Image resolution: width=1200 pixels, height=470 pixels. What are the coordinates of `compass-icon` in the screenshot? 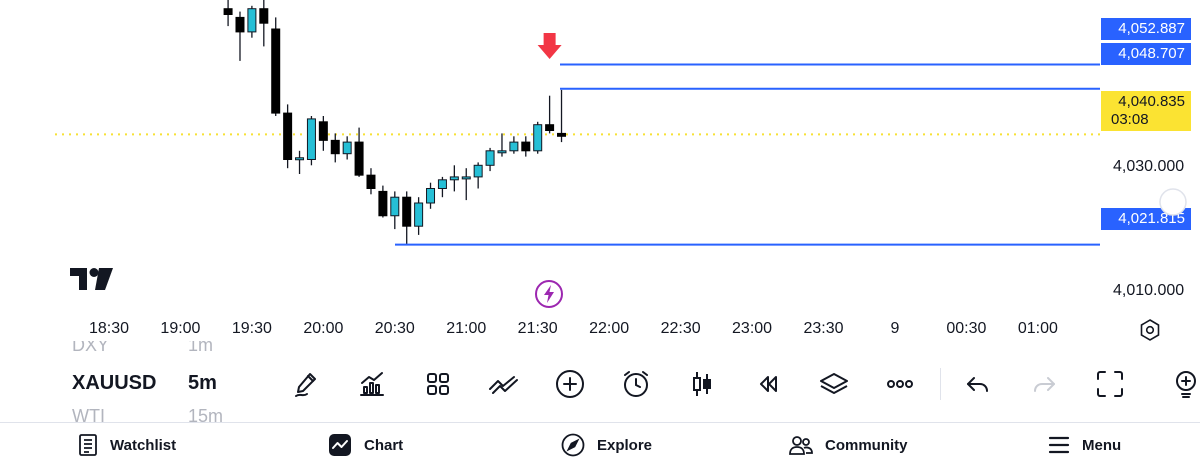 It's located at (573, 445).